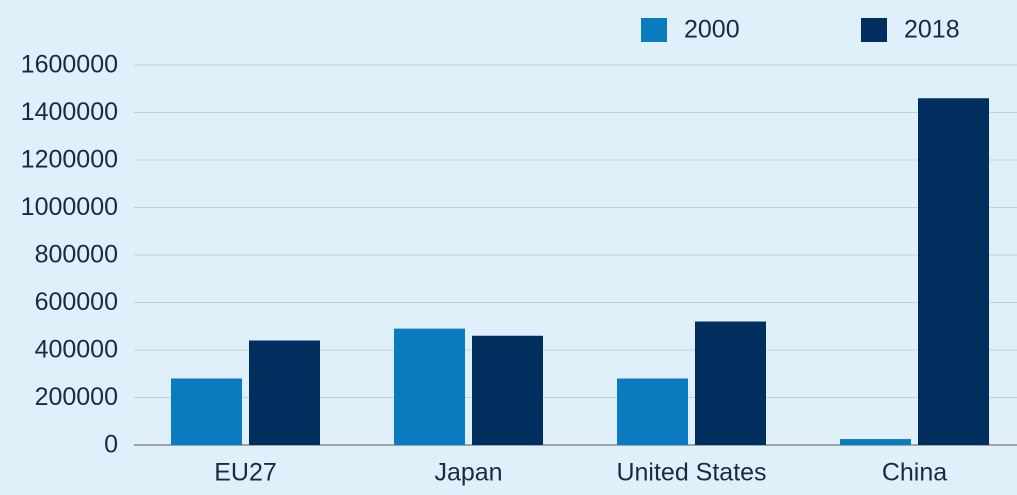 The image size is (1017, 495). What do you see at coordinates (69, 65) in the screenshot?
I see `y-tick-label: 1600000` at bounding box center [69, 65].